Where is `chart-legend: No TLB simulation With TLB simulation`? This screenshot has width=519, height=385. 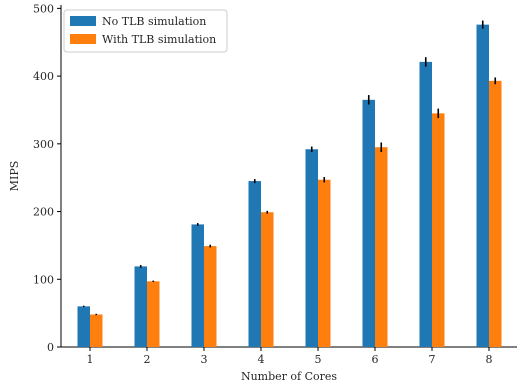 chart-legend: No TLB simulation With TLB simulation is located at coordinates (145, 31).